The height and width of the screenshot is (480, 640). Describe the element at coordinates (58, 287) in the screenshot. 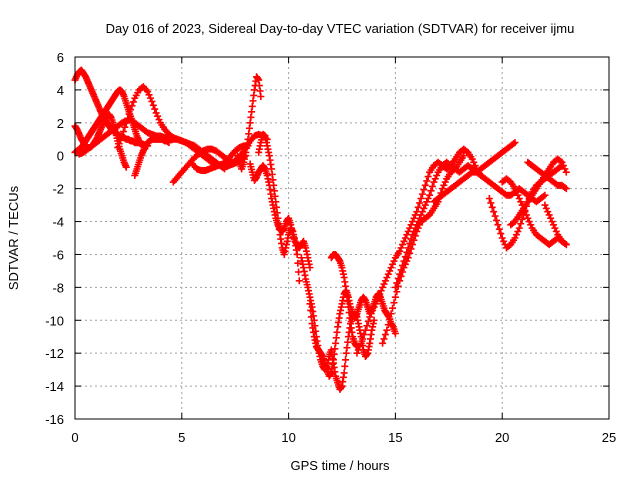

I see `y-tick-label: -8` at that location.